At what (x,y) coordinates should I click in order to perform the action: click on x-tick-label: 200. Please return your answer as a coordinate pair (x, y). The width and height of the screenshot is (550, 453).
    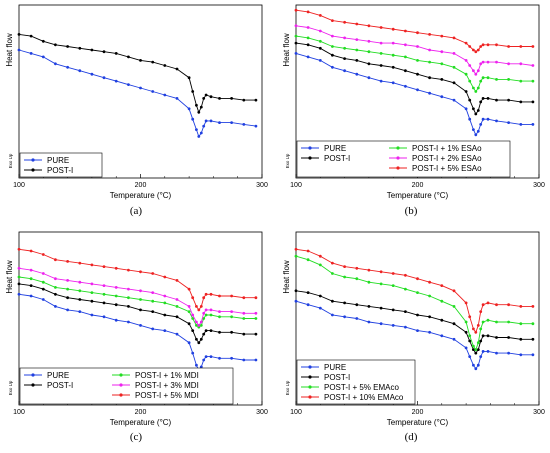
    Looking at the image, I should click on (418, 185).